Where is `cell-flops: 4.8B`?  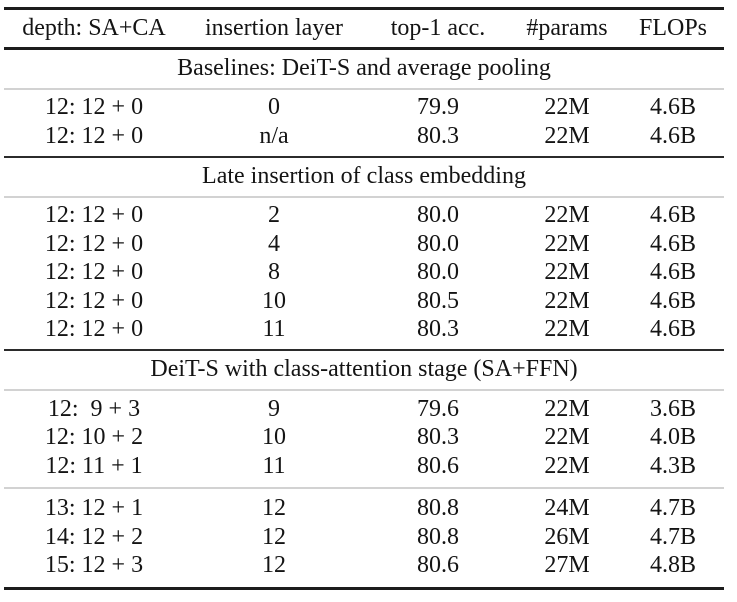 cell-flops: 4.8B is located at coordinates (672, 565).